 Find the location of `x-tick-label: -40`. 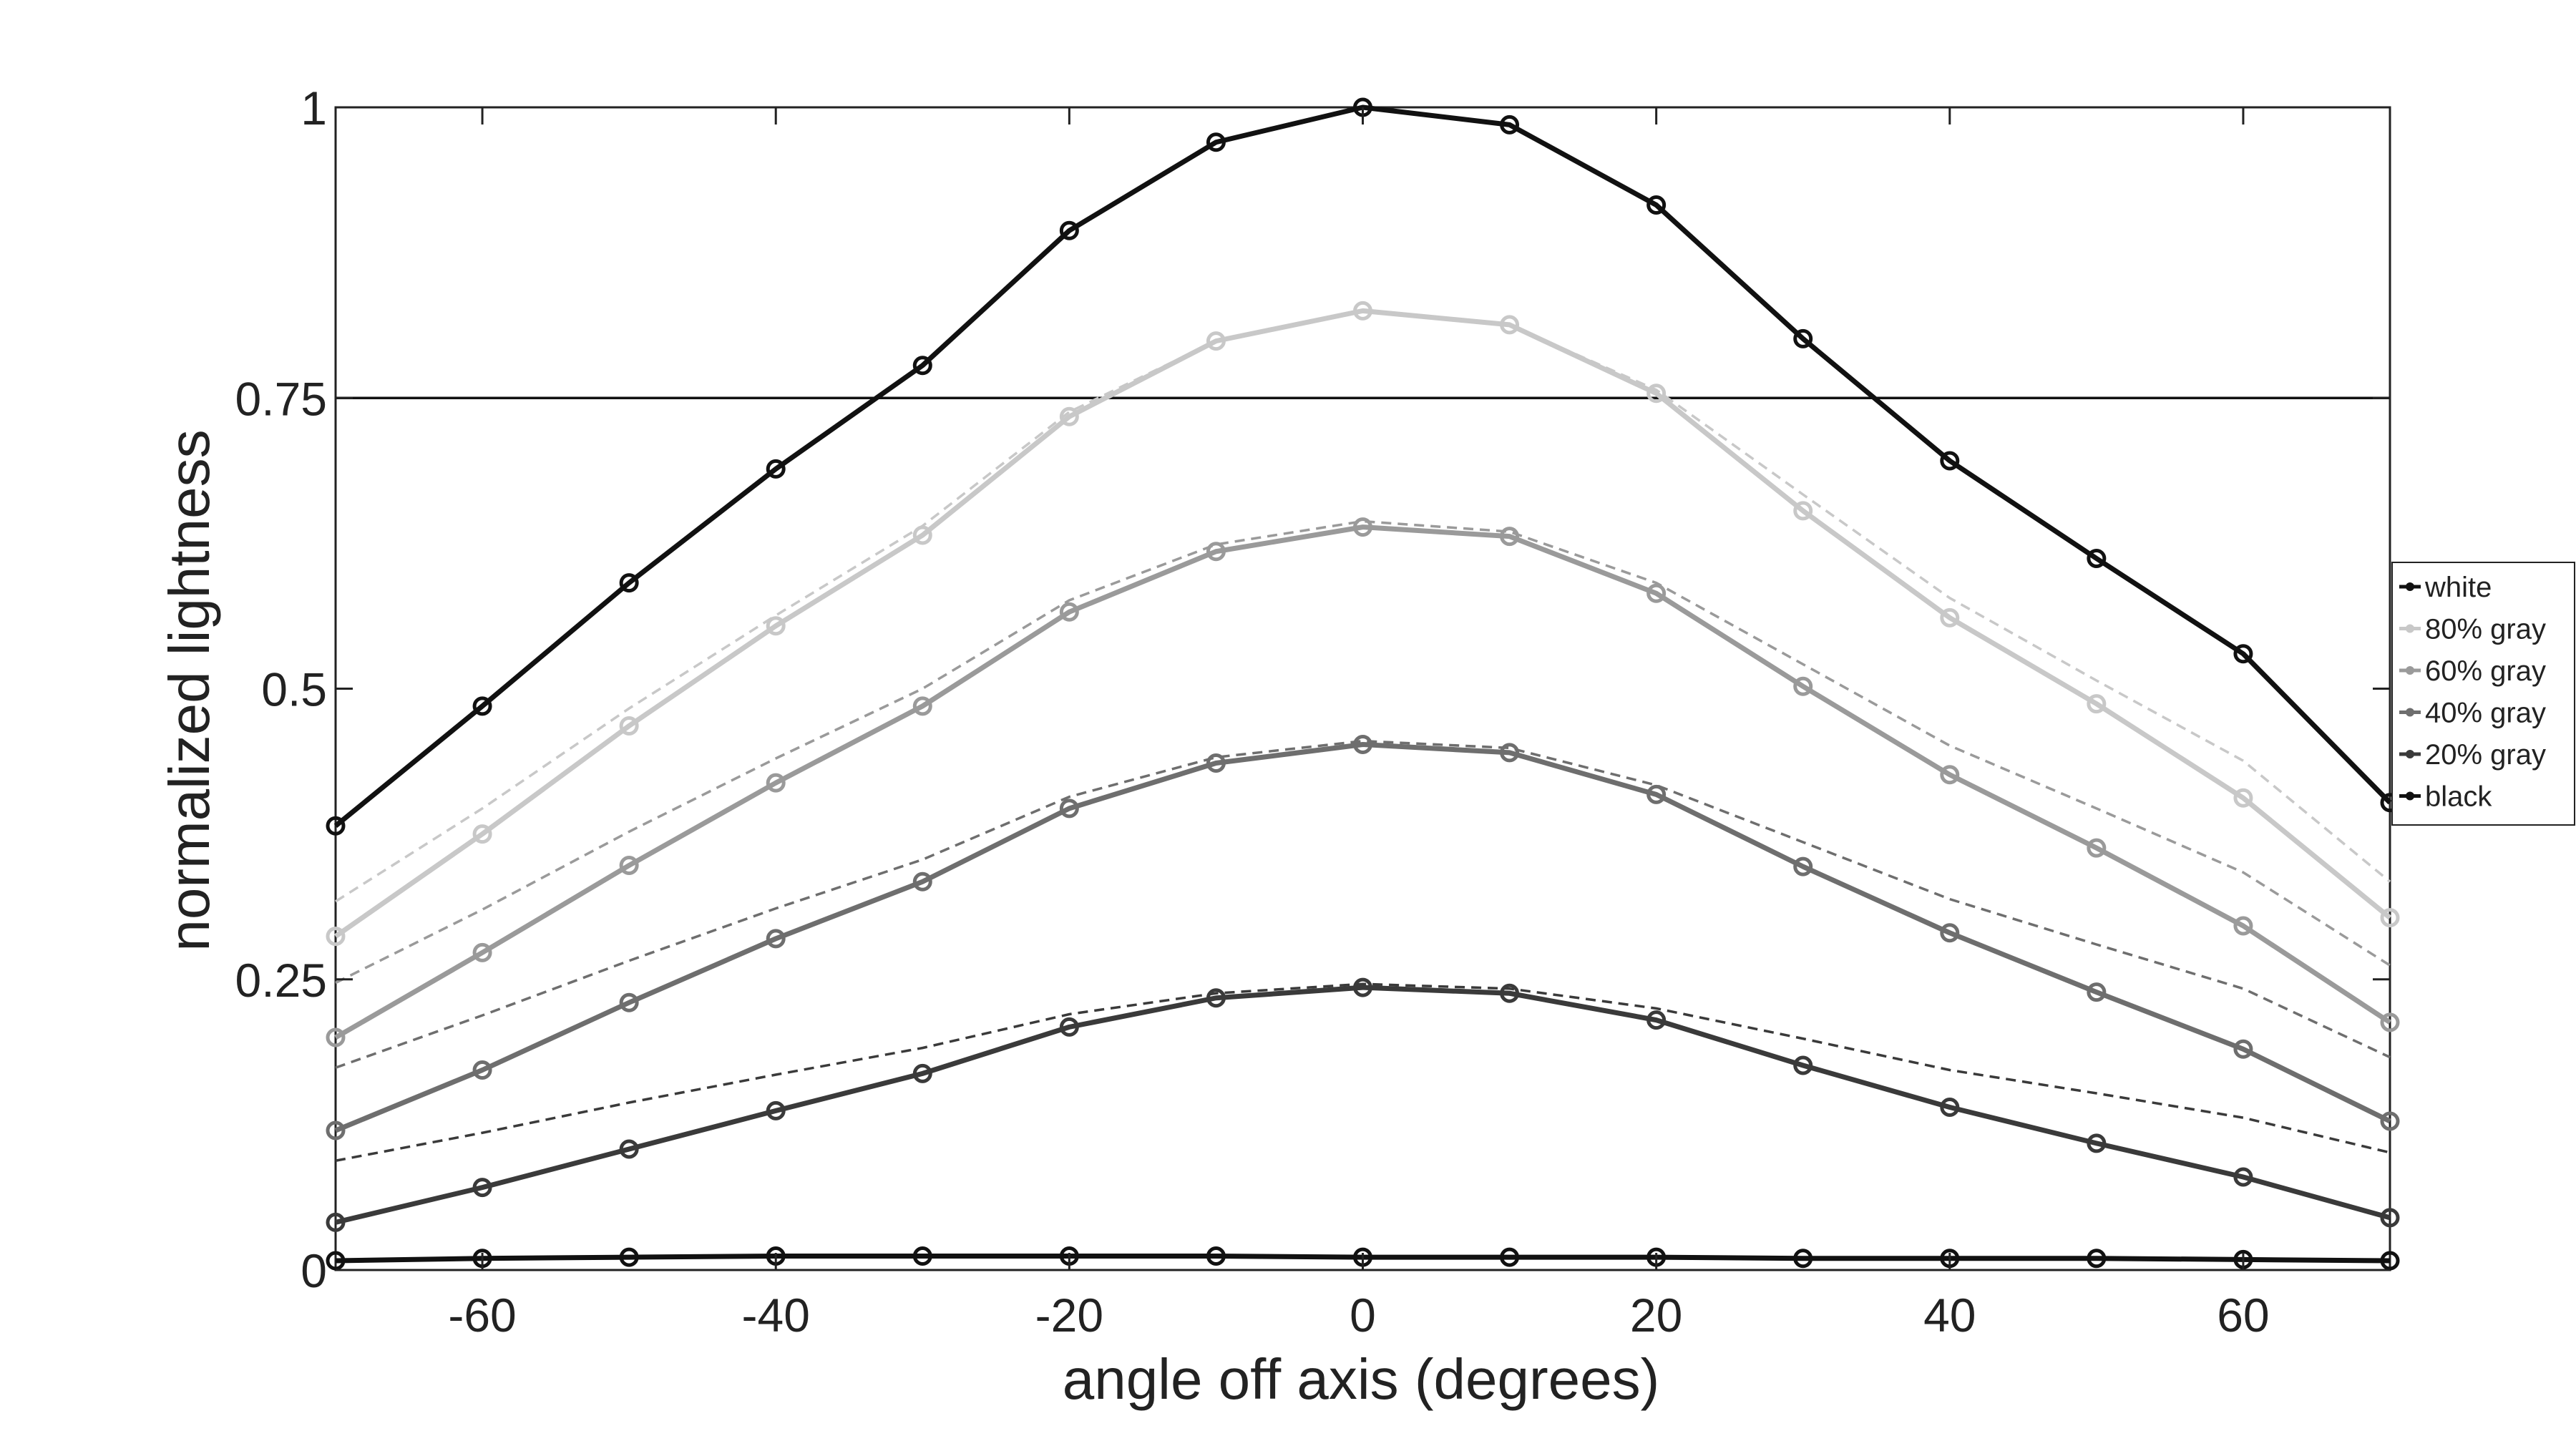

x-tick-label: -40 is located at coordinates (776, 1315).